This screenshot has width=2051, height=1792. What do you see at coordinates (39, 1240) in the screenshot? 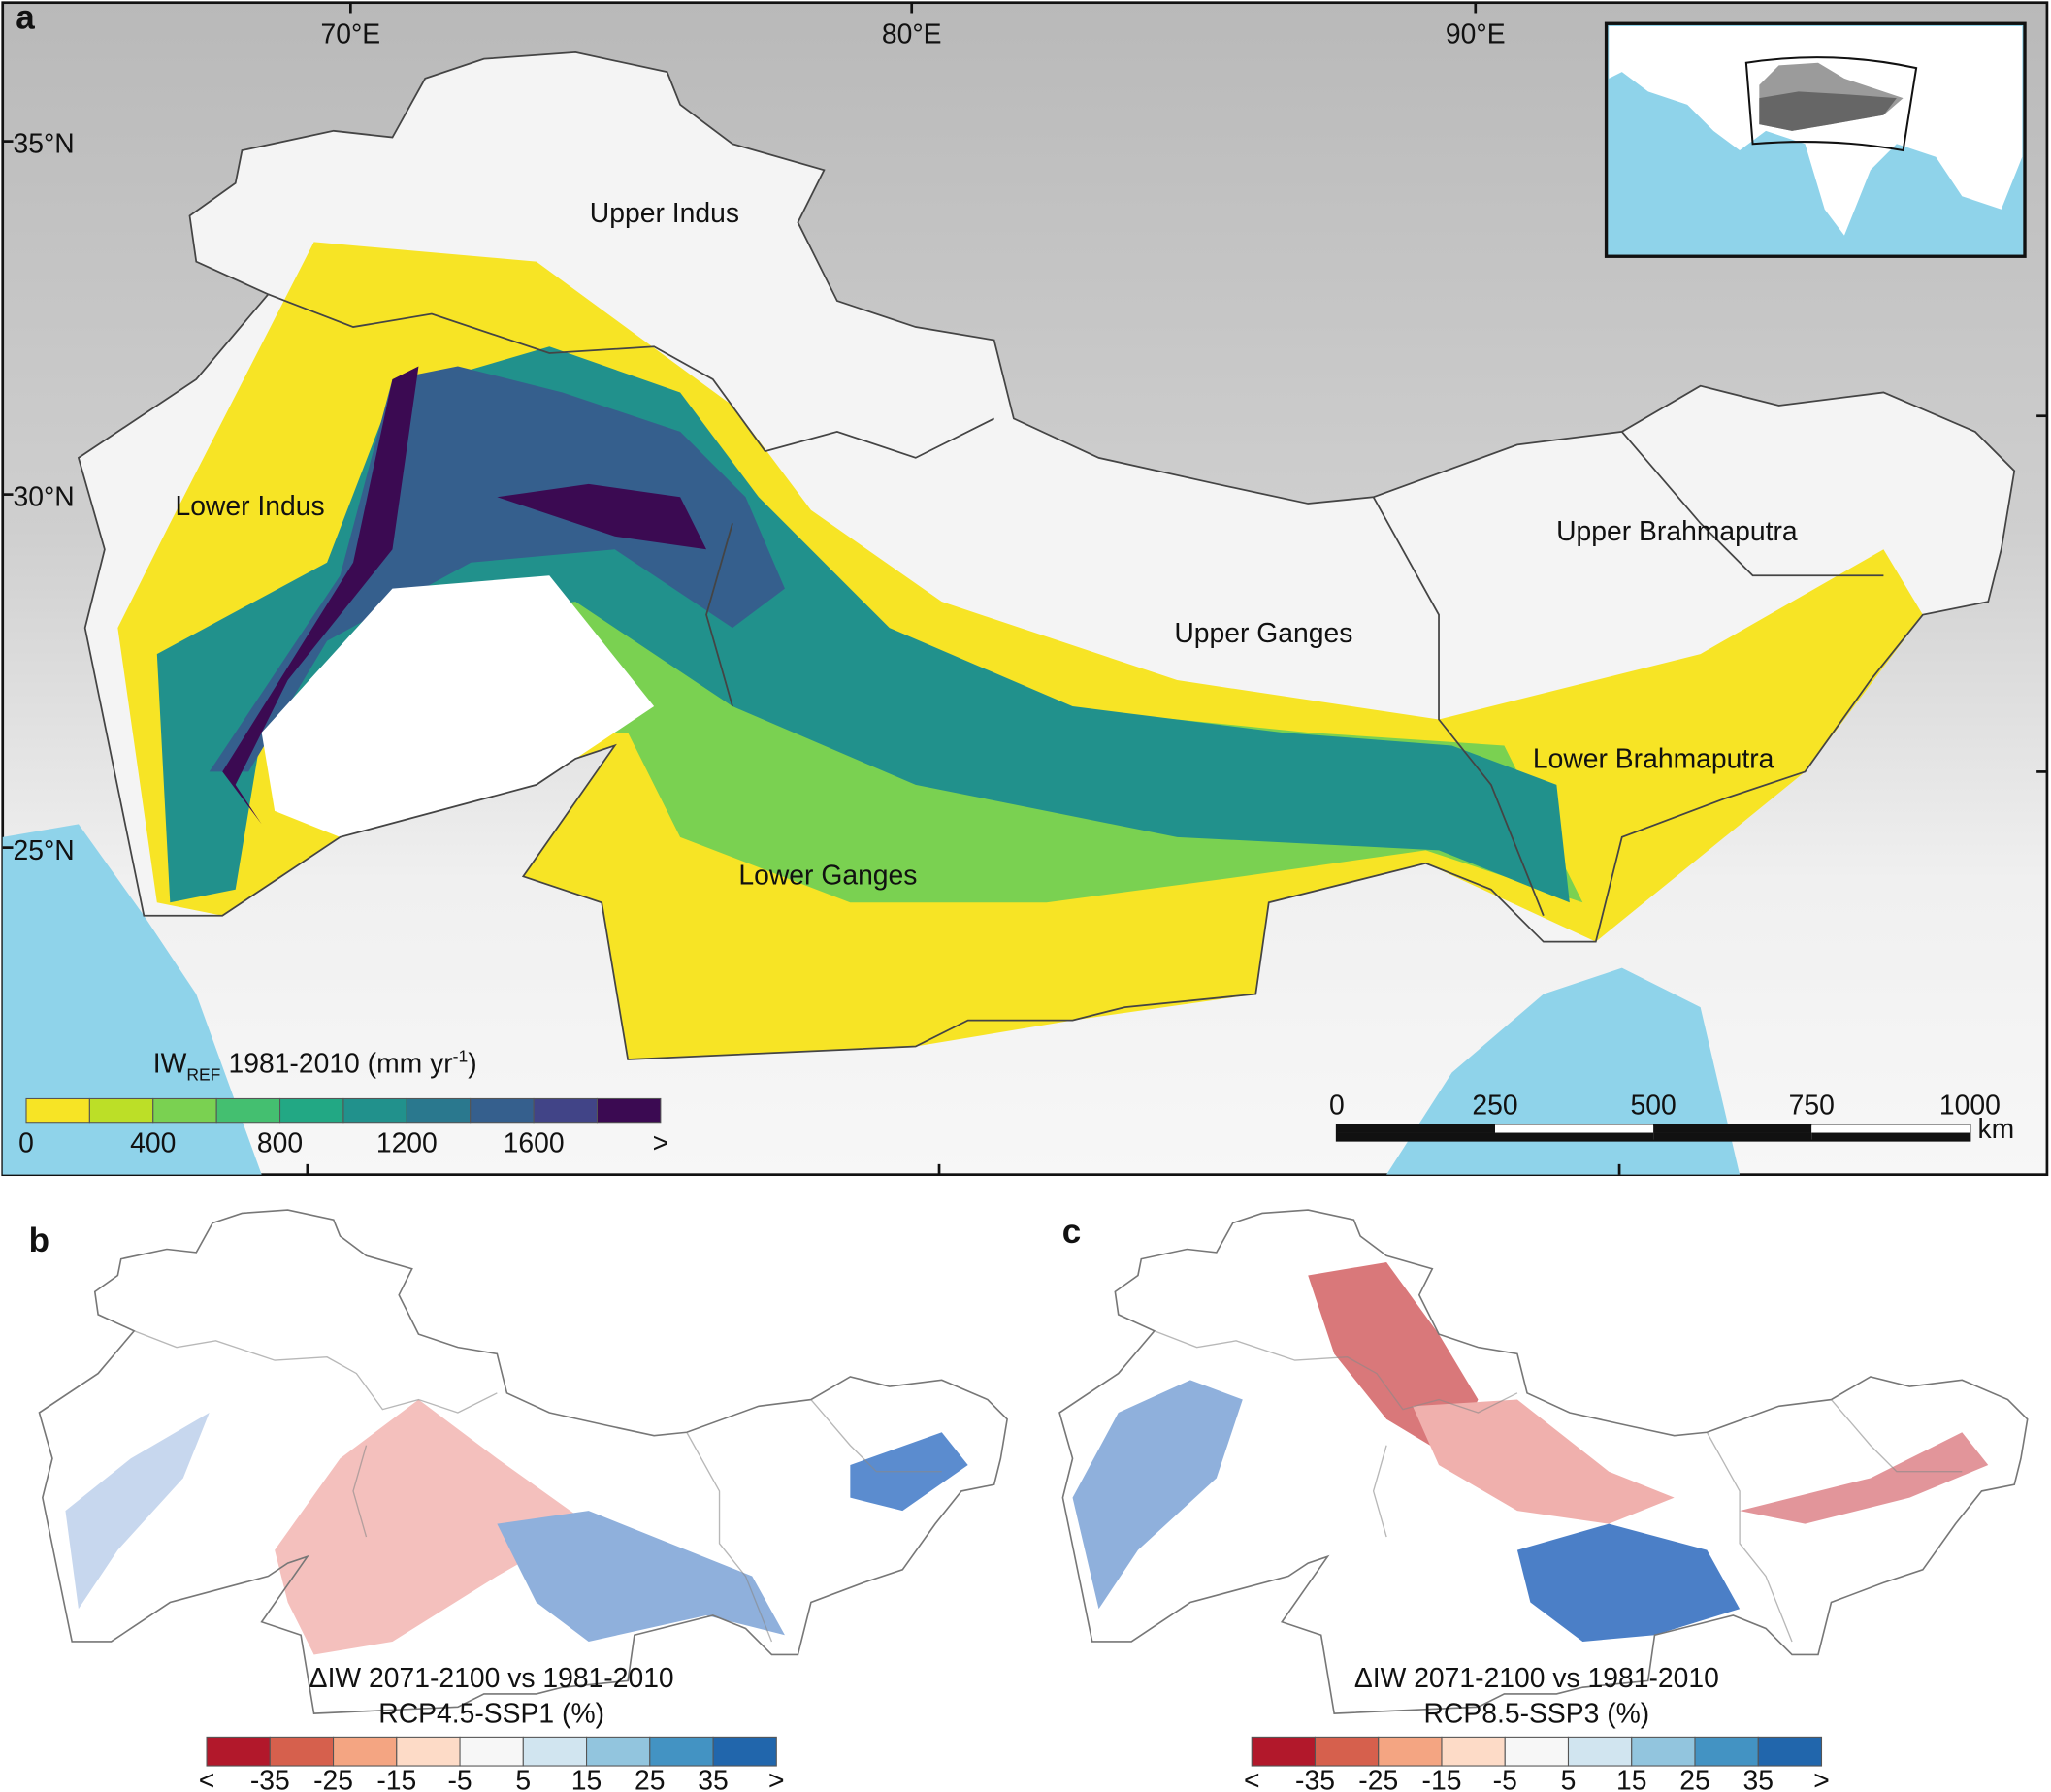
I see `panel-label: b` at bounding box center [39, 1240].